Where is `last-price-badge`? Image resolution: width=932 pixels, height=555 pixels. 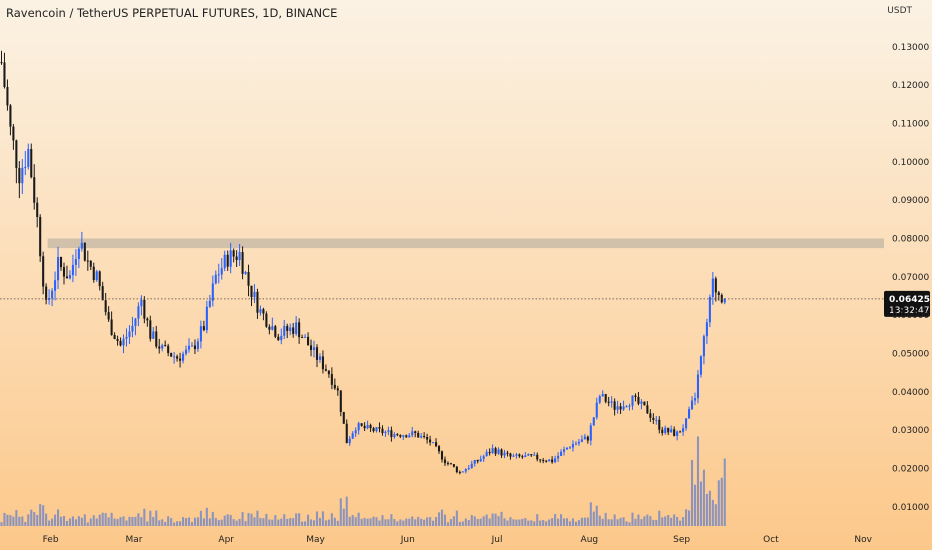 last-price-badge is located at coordinates (907, 303).